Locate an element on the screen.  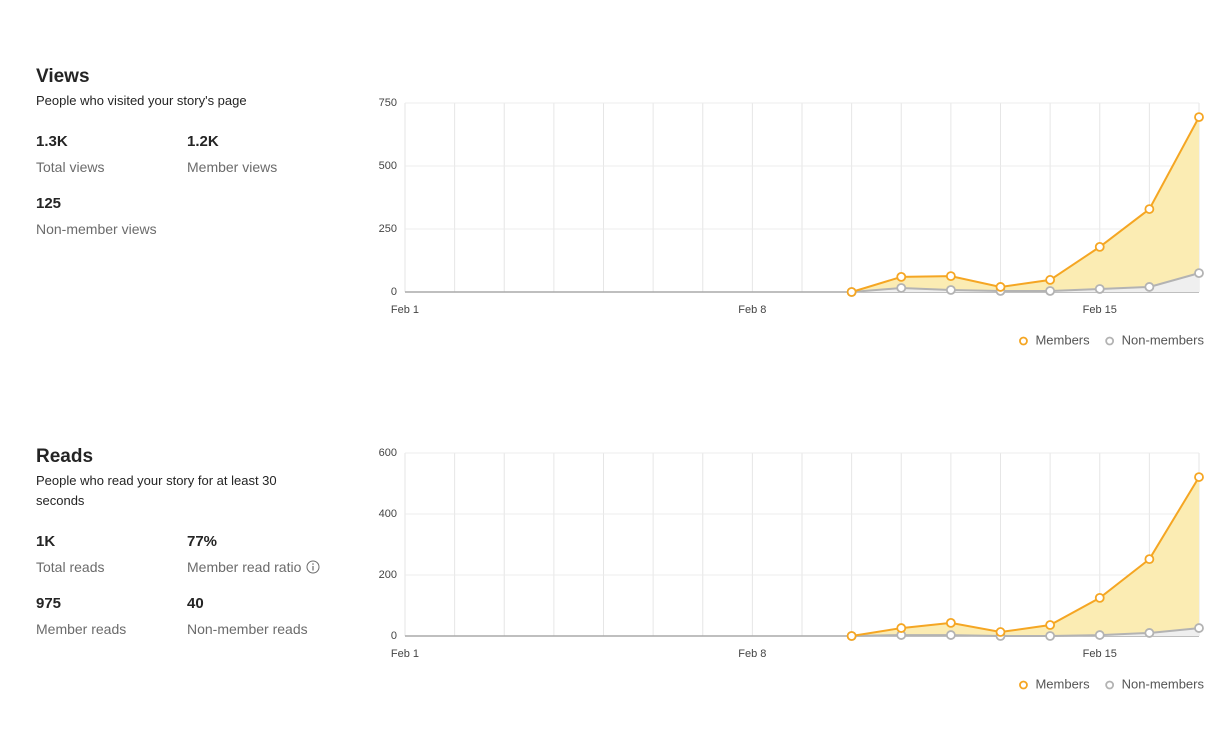
stat: 1K Total reads is located at coordinates (111, 554).